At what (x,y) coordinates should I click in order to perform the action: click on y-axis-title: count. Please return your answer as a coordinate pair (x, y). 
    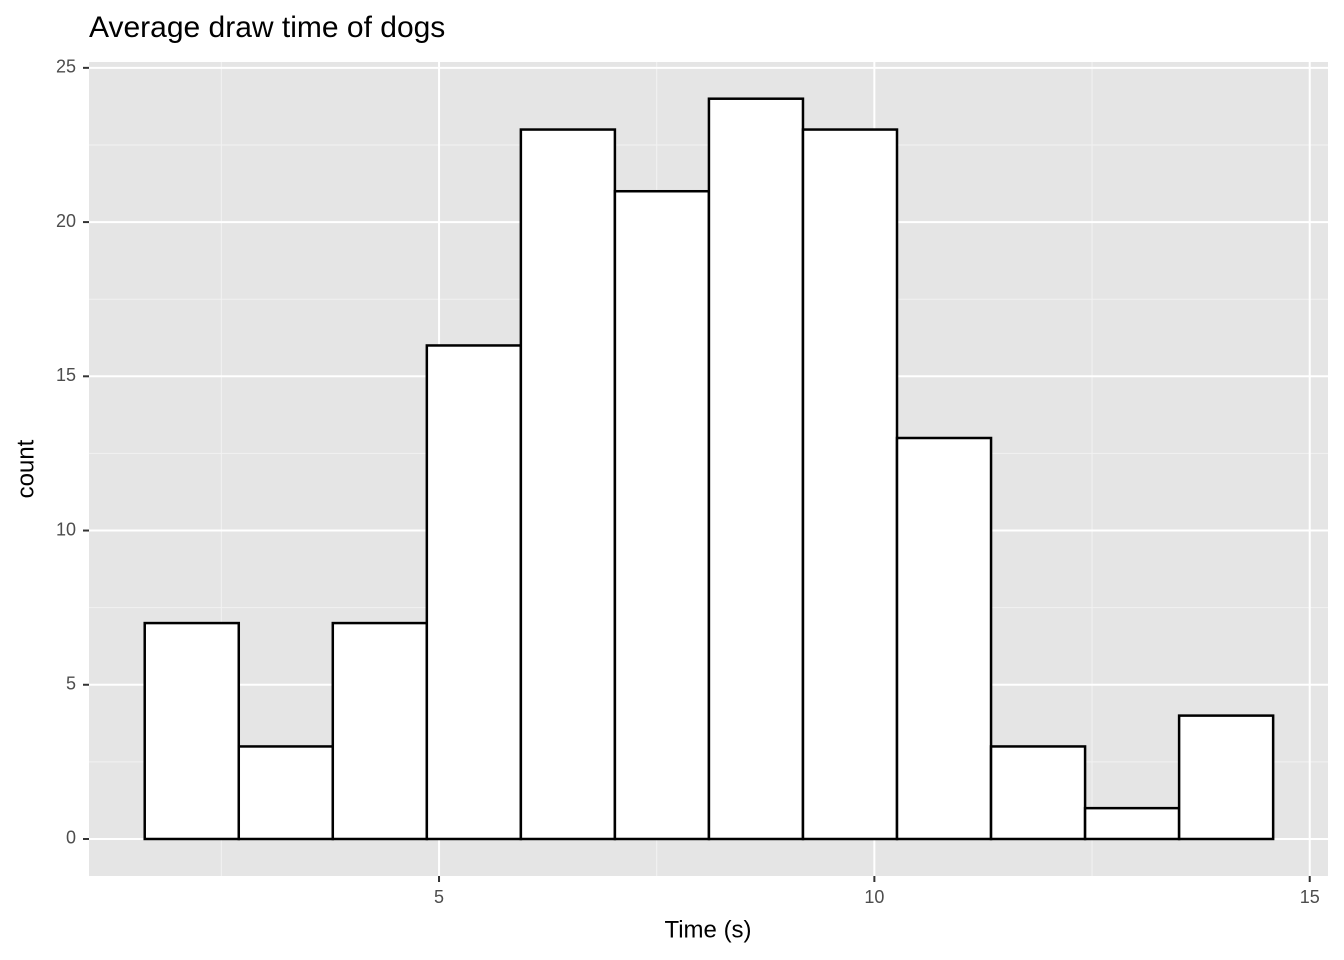
    Looking at the image, I should click on (25, 468).